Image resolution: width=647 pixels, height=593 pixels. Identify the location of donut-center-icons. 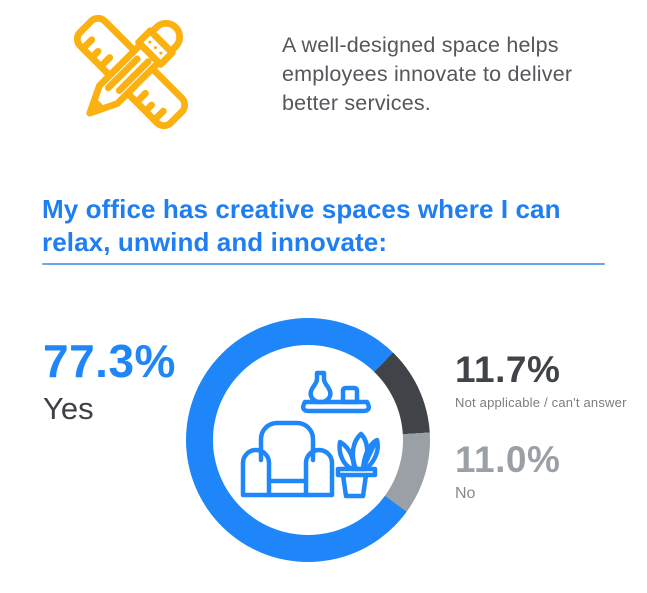
(310, 434).